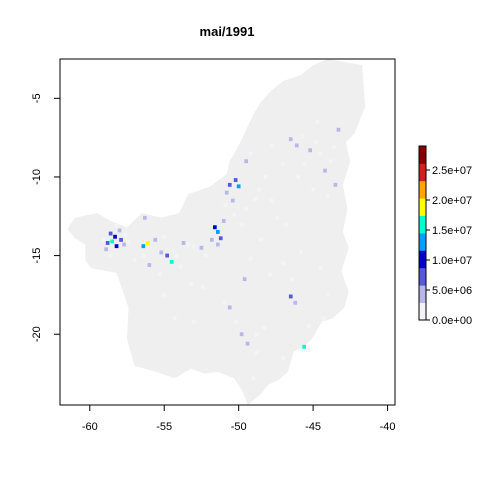 The height and width of the screenshot is (480, 480). Describe the element at coordinates (90, 427) in the screenshot. I see `x-tick-label: -60` at that location.